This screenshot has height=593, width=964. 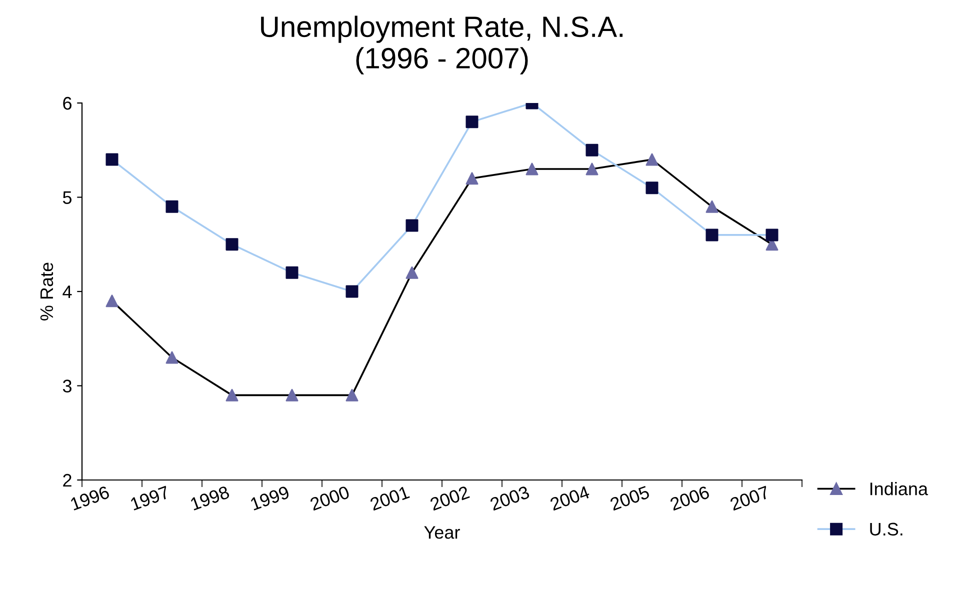 What do you see at coordinates (67, 480) in the screenshot?
I see `y-tick-label: 2` at bounding box center [67, 480].